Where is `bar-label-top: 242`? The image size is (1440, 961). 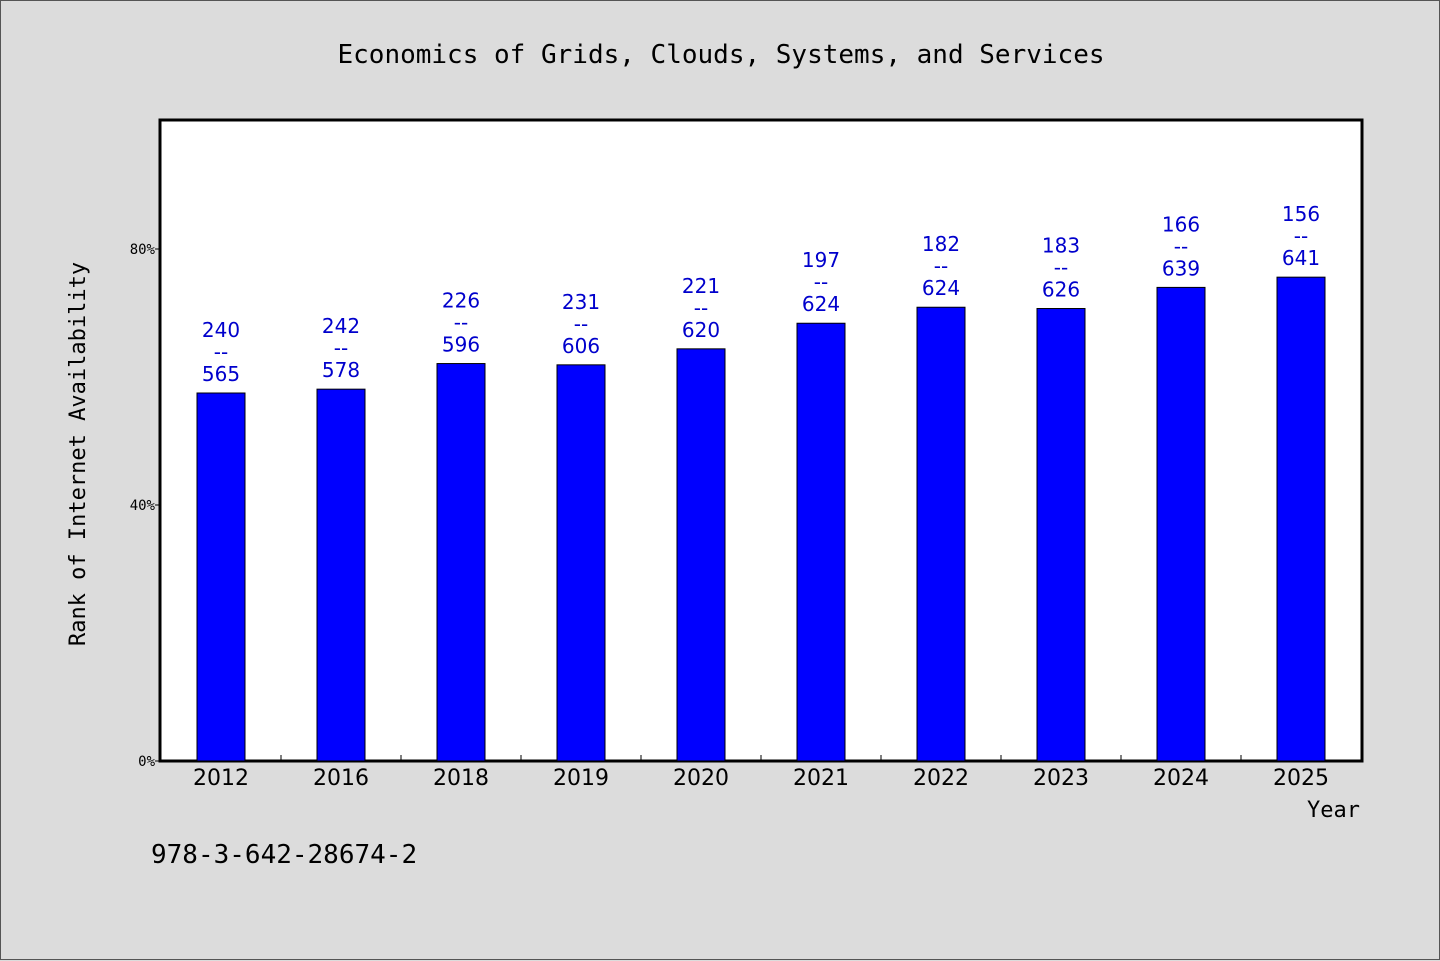
bar-label-top: 242 is located at coordinates (341, 326).